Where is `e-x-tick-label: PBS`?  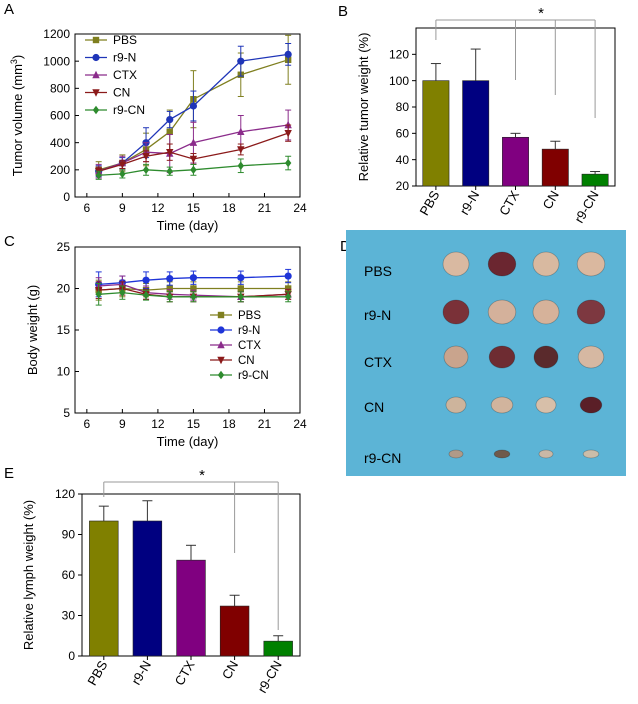
e-x-tick-label: PBS is located at coordinates (97, 673).